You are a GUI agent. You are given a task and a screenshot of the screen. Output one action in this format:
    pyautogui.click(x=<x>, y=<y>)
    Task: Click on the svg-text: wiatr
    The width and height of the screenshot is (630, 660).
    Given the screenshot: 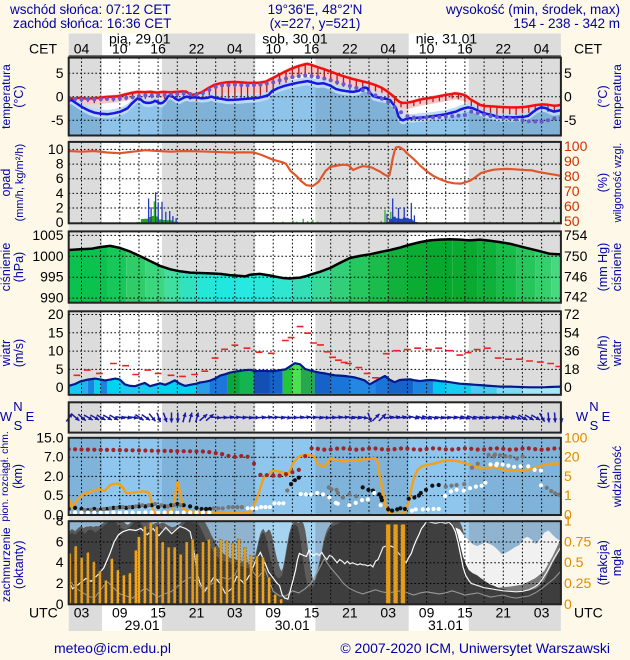 What is the action you would take?
    pyautogui.click(x=617, y=353)
    